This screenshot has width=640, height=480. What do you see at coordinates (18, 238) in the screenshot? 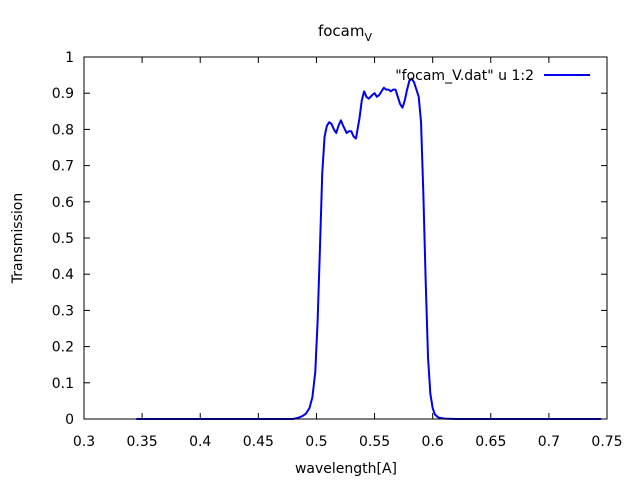
I see `y-axis-label: Transmission` at bounding box center [18, 238].